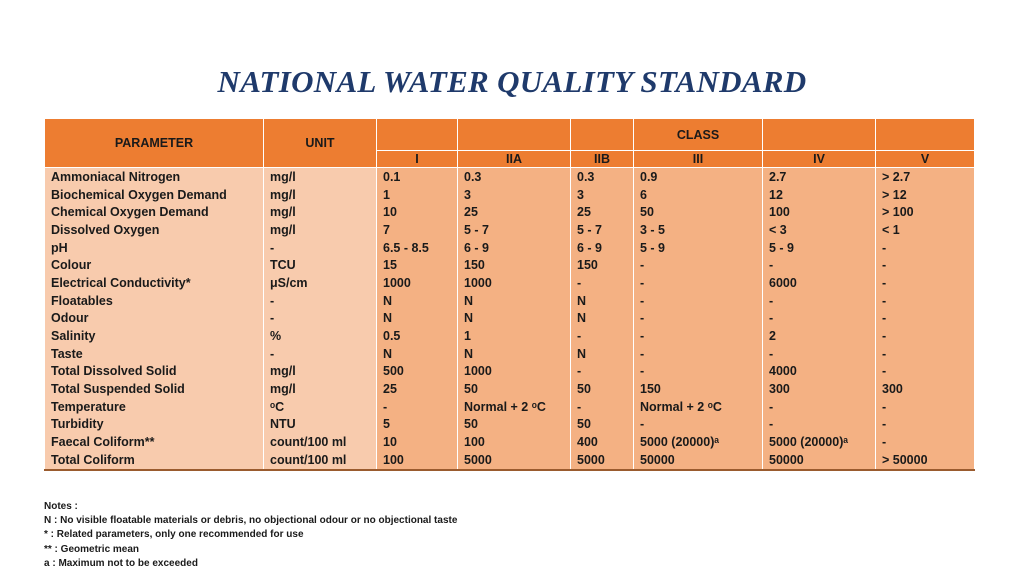  What do you see at coordinates (154, 212) in the screenshot?
I see `parameter-cell: Chemical Oxygen Demand` at bounding box center [154, 212].